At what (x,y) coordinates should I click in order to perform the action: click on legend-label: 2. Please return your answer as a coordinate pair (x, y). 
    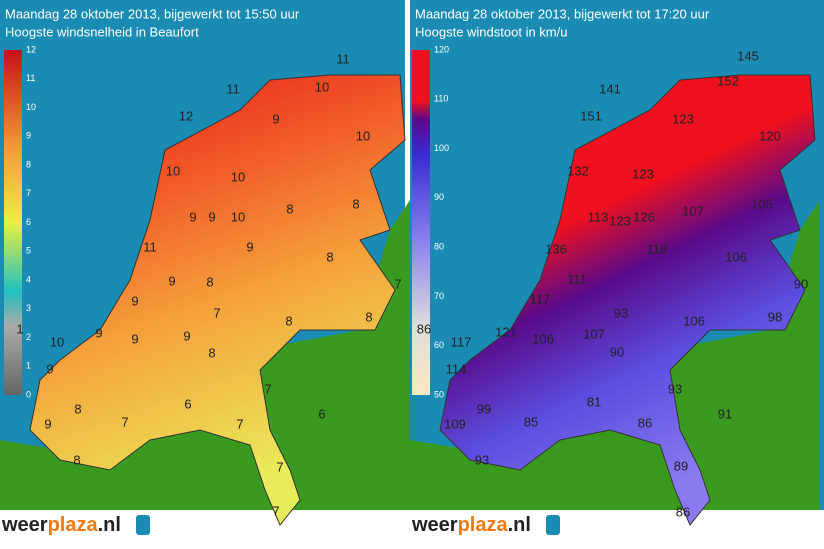
    Looking at the image, I should click on (28, 337).